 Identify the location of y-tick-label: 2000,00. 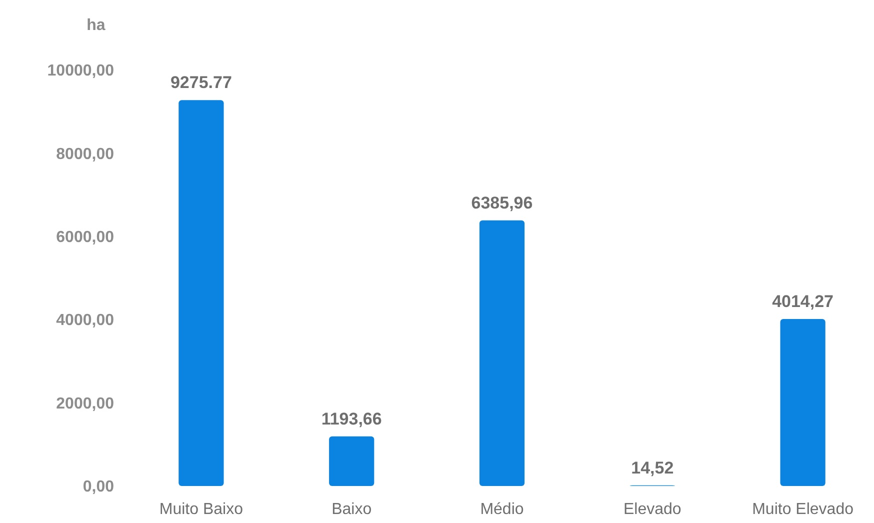
(85, 403).